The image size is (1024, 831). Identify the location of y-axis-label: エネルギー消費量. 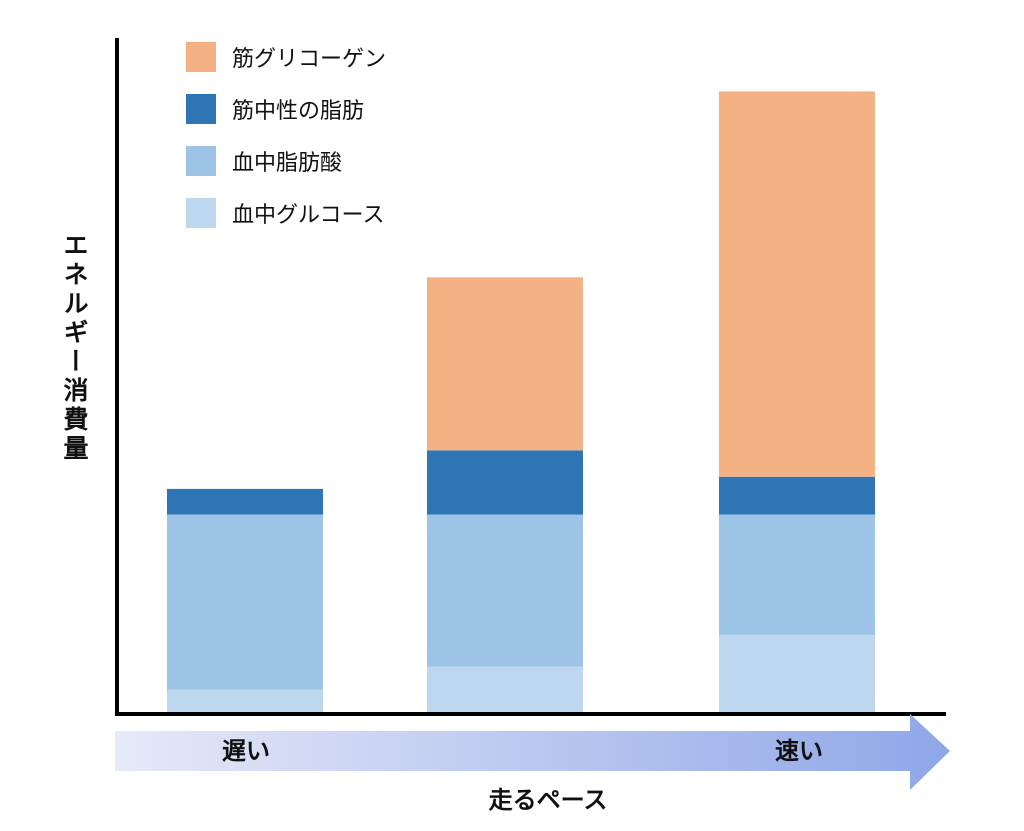
(74, 348).